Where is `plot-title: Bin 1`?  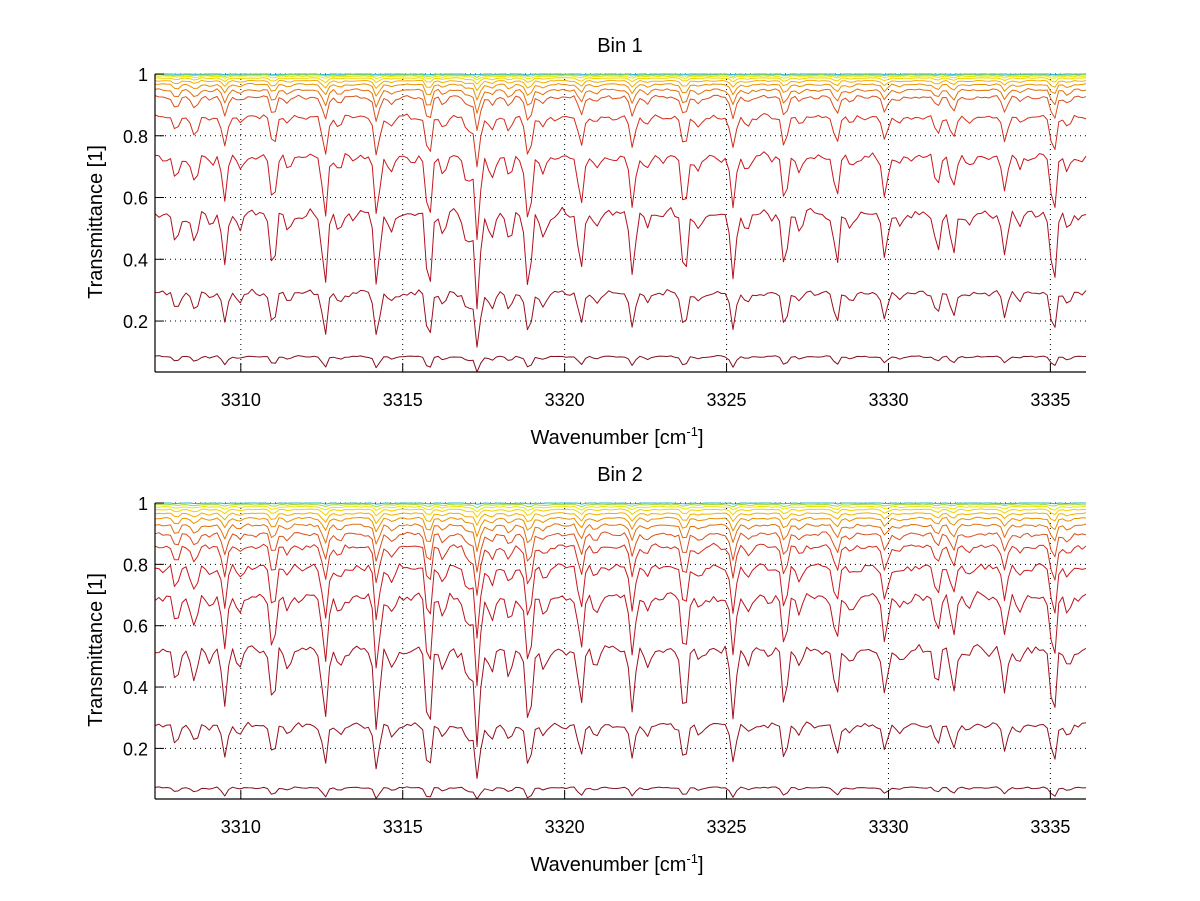
plot-title: Bin 1 is located at coordinates (620, 46).